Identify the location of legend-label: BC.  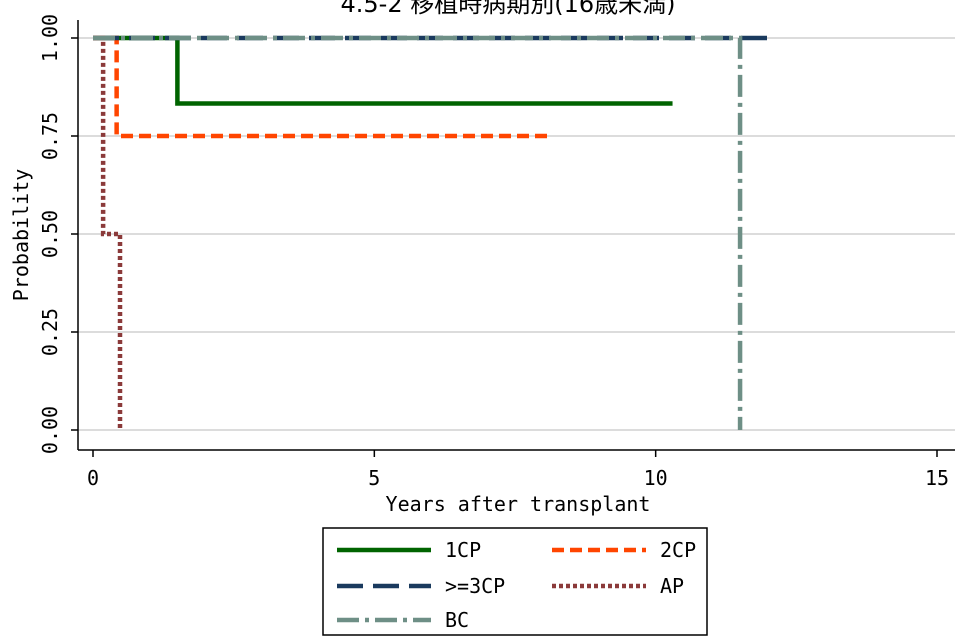
(457, 620).